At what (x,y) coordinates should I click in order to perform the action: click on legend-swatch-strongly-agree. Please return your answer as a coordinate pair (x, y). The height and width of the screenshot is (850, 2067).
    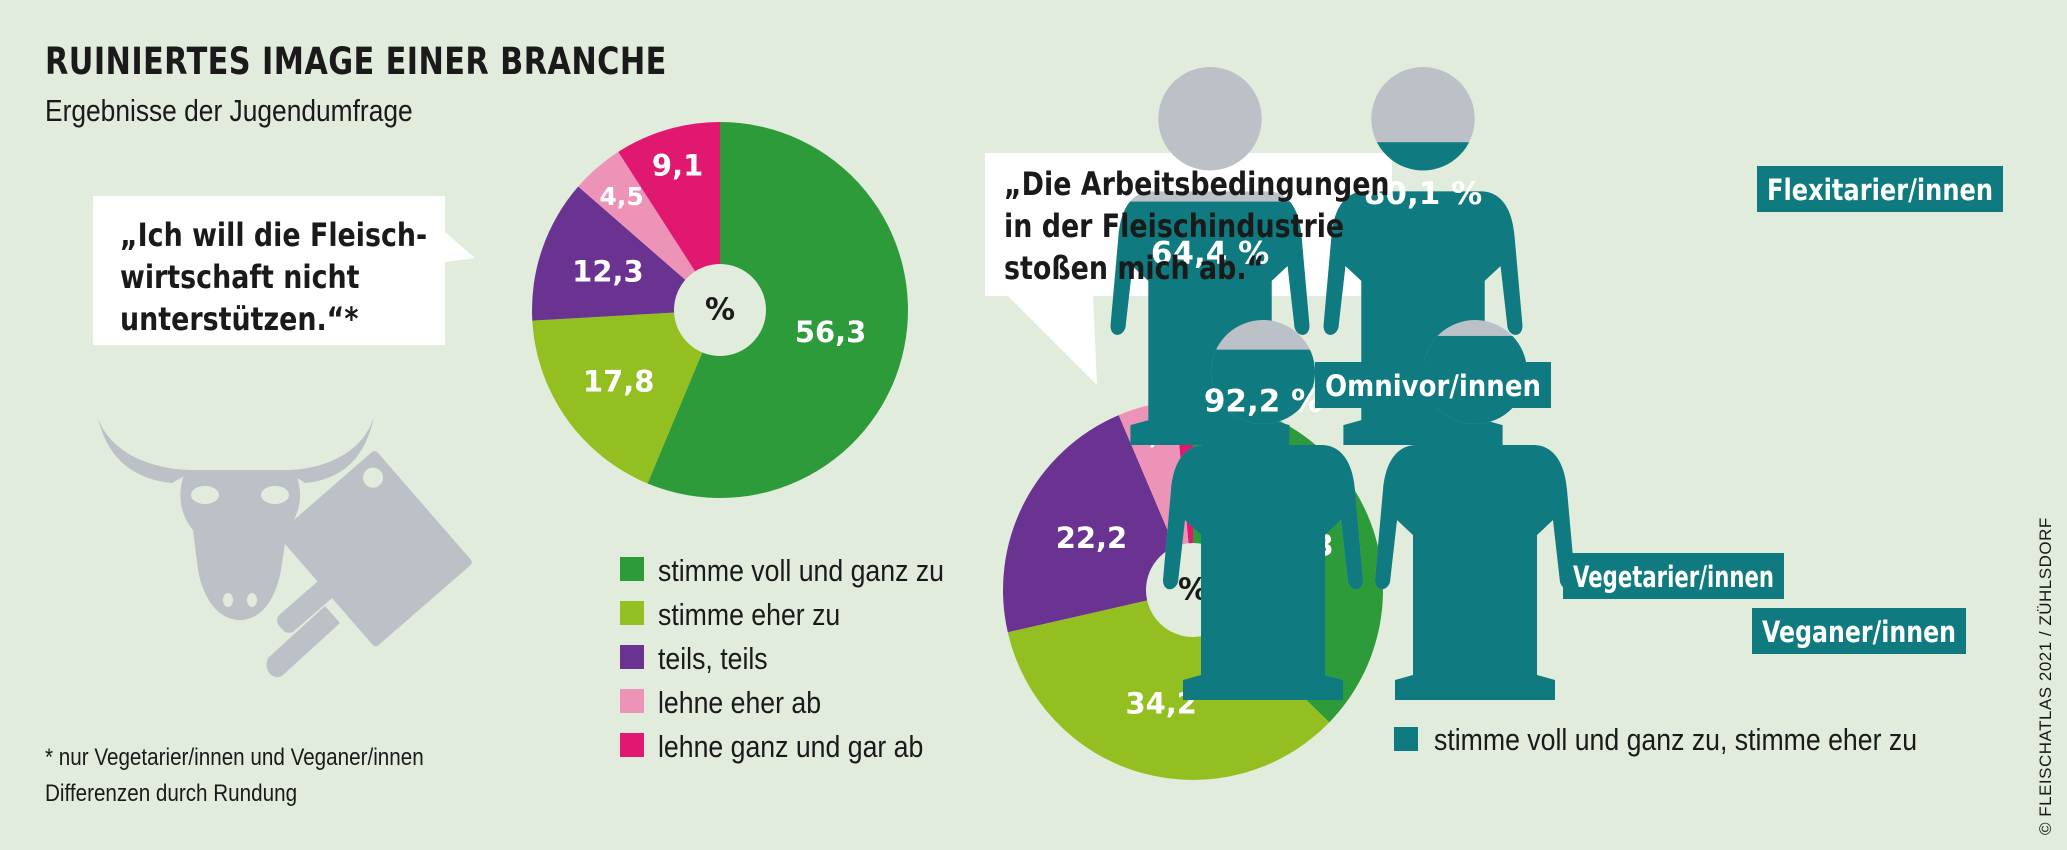
    Looking at the image, I should click on (632, 569).